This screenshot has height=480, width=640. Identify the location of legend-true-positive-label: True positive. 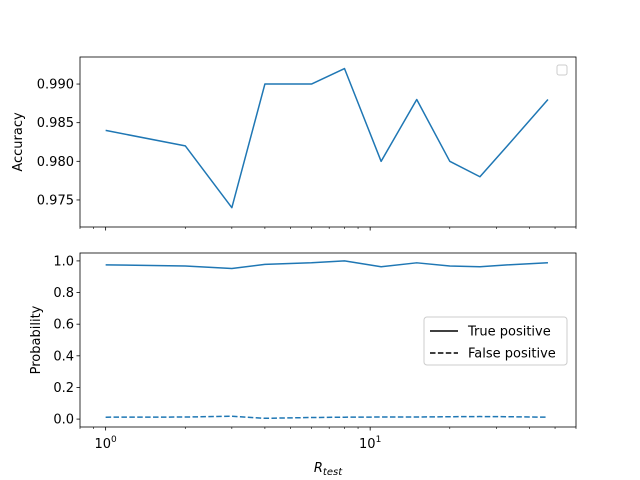
(509, 332).